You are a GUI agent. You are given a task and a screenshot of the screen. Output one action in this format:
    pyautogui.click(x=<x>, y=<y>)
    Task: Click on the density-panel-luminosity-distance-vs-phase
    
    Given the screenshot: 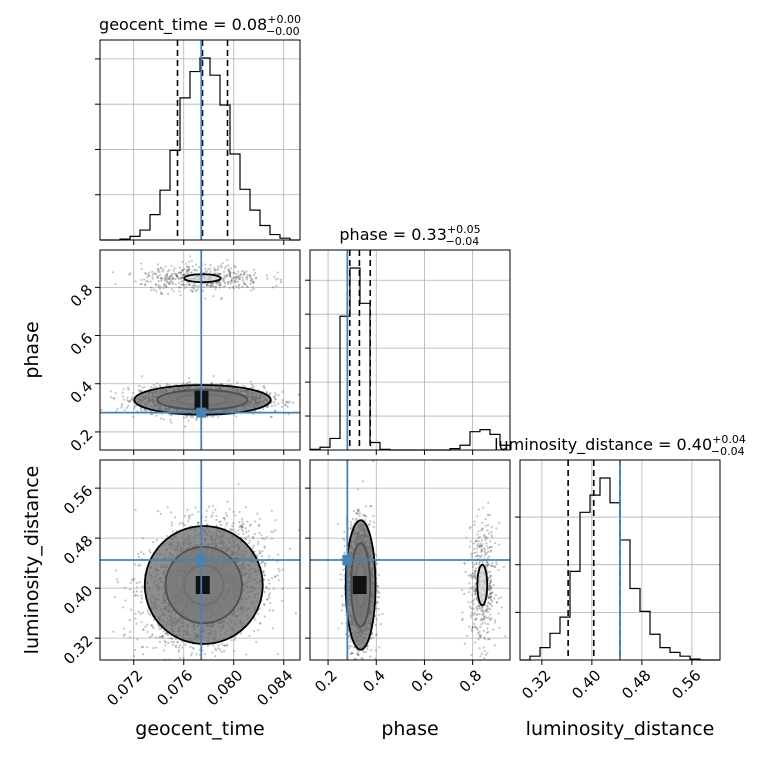 What is the action you would take?
    pyautogui.click(x=408, y=562)
    